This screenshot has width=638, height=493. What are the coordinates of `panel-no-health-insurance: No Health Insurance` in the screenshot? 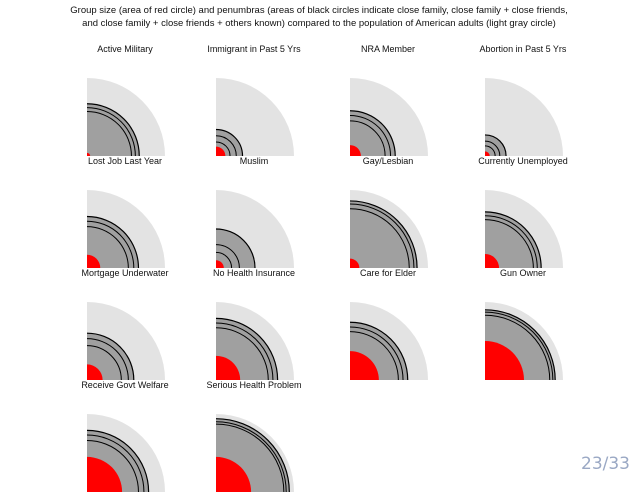 It's located at (254, 324).